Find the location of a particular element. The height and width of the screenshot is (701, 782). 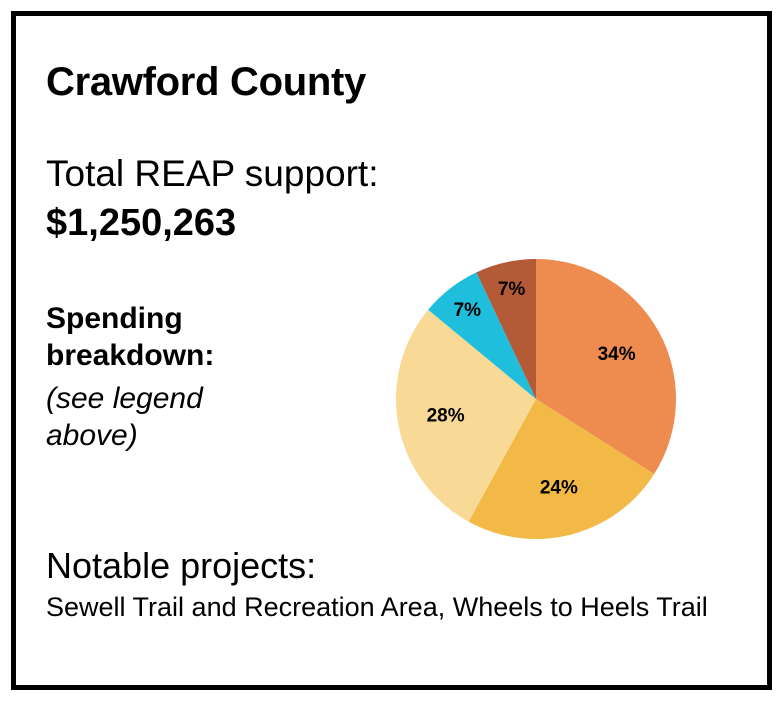

pie-label-slice-7-brown: 7% is located at coordinates (512, 289).